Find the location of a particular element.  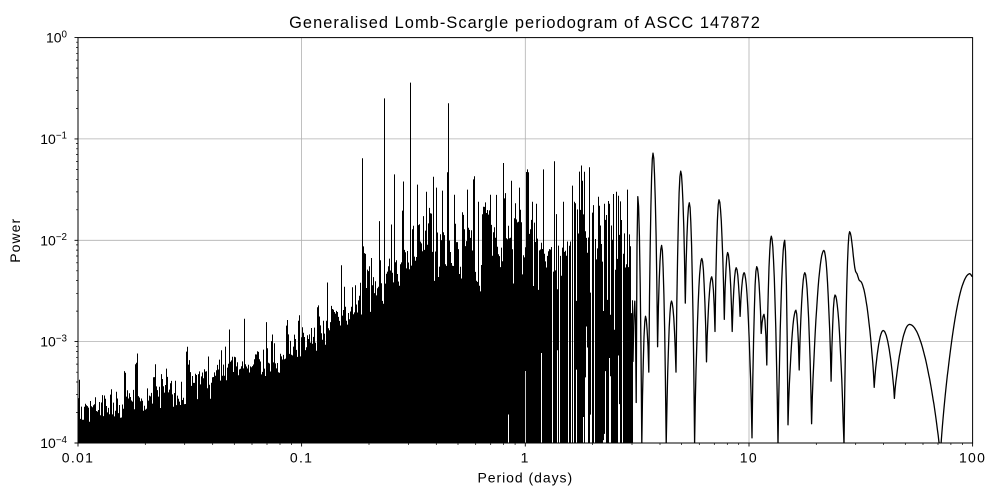

svg-text: 1 is located at coordinates (525, 457).